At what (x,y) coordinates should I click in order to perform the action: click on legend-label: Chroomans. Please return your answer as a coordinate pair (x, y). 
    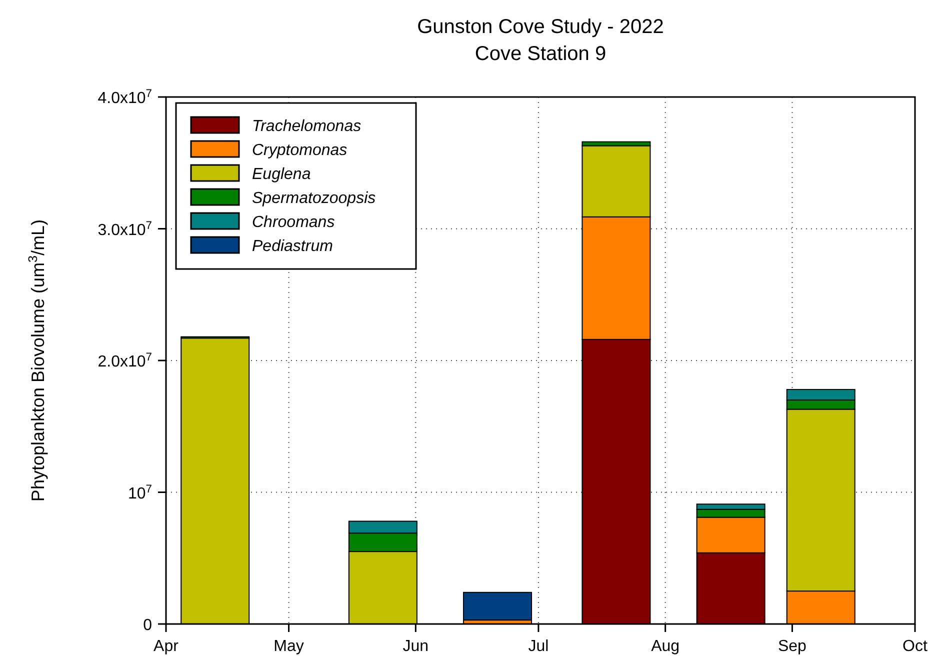
    Looking at the image, I should click on (293, 222).